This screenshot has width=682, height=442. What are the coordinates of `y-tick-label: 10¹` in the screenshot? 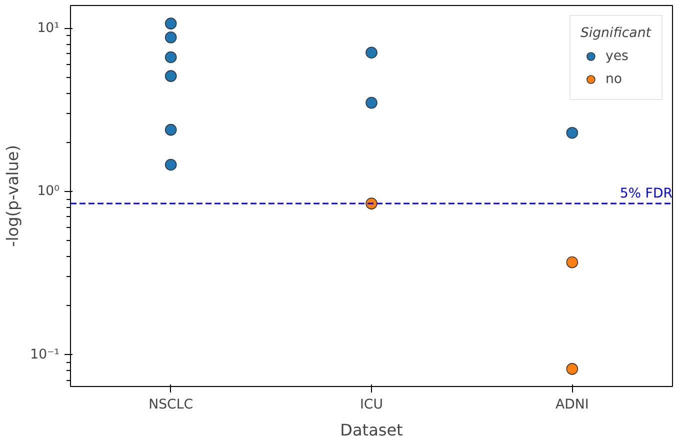 It's located at (48, 28).